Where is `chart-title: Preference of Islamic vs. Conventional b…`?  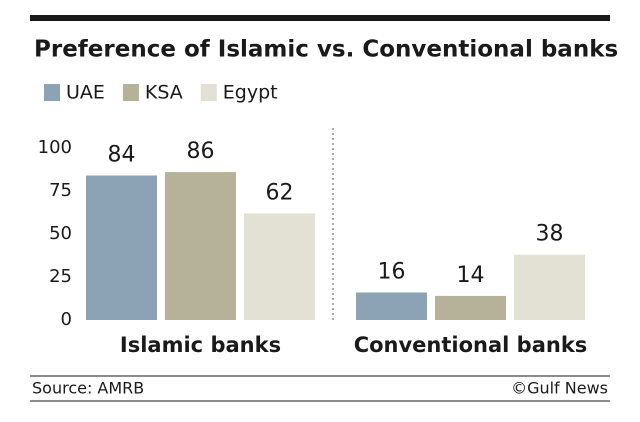 chart-title: Preference of Islamic vs. Conventional b… is located at coordinates (326, 50).